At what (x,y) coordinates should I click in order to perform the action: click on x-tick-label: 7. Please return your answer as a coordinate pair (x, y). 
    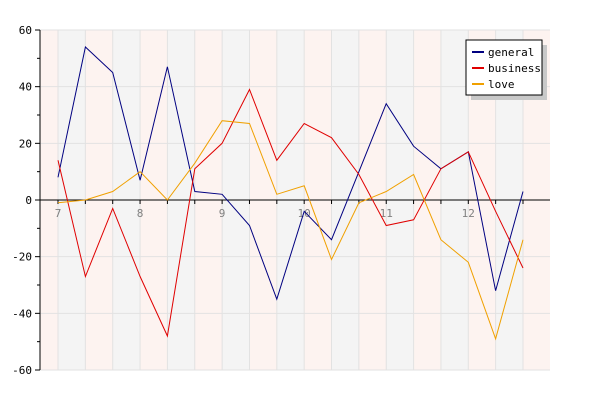
    Looking at the image, I should click on (58, 213).